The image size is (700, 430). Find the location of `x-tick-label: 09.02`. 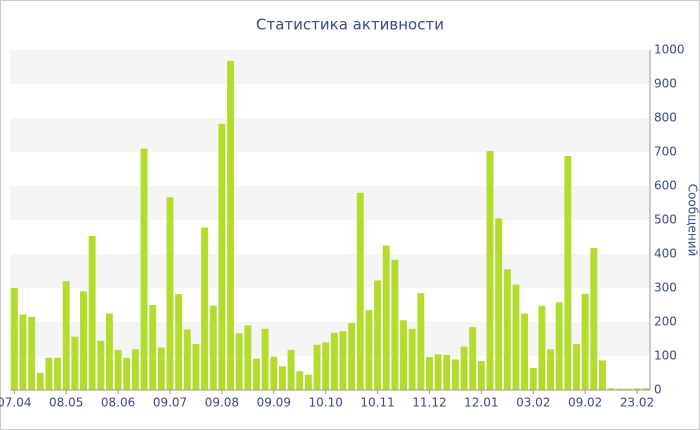

x-tick-label: 09.02 is located at coordinates (585, 403).